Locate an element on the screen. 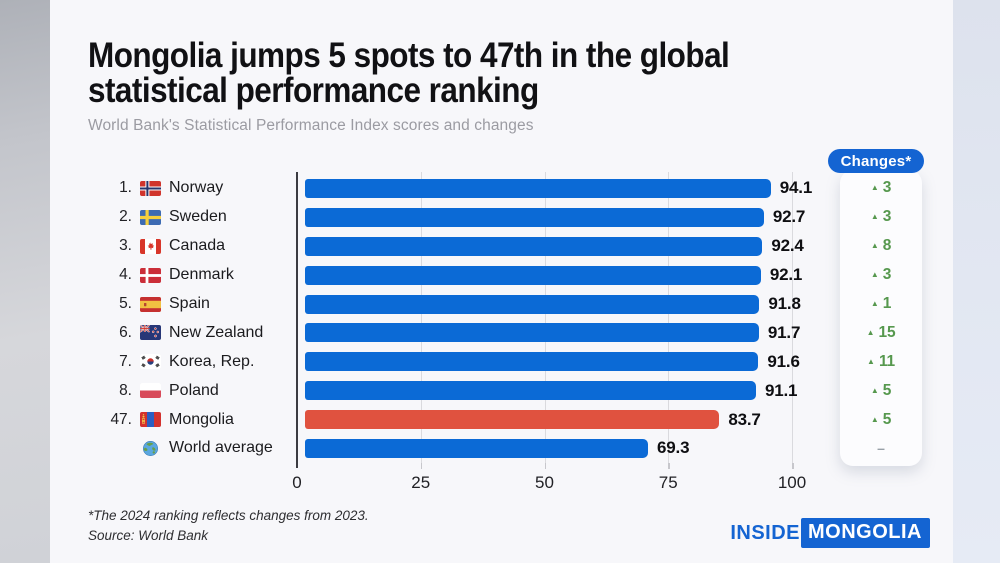  score-value: 91.6 is located at coordinates (783, 361).